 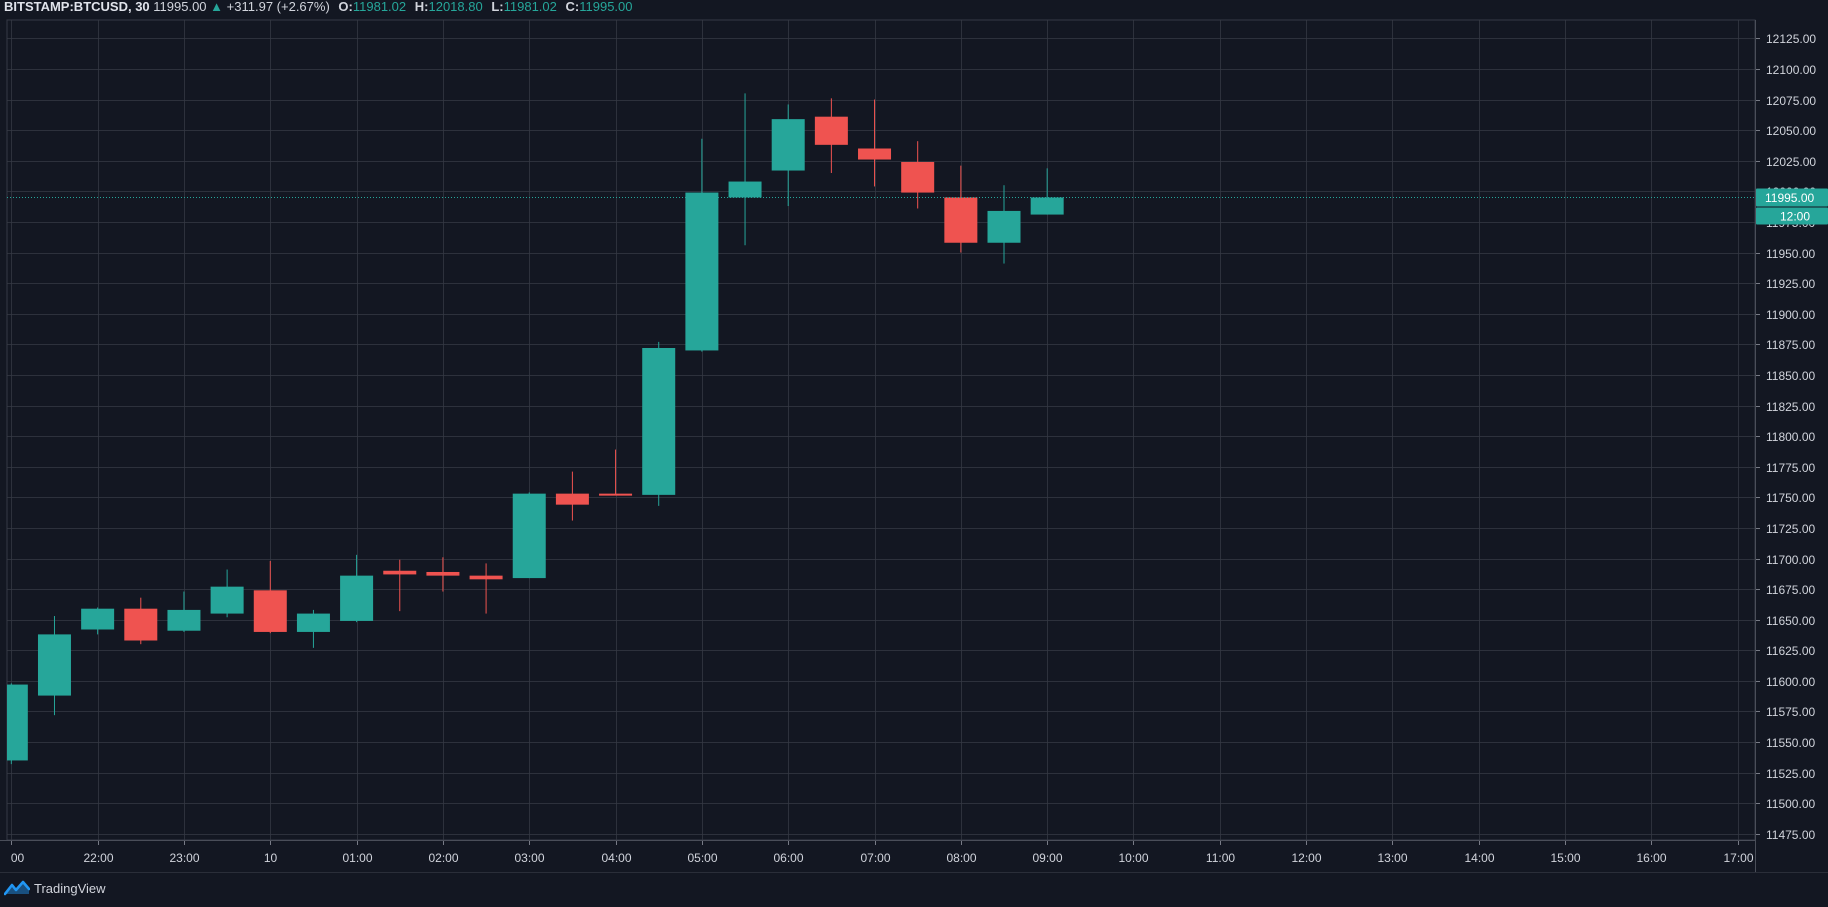 I want to click on x-tick-label: 14:00, so click(x=1479, y=858).